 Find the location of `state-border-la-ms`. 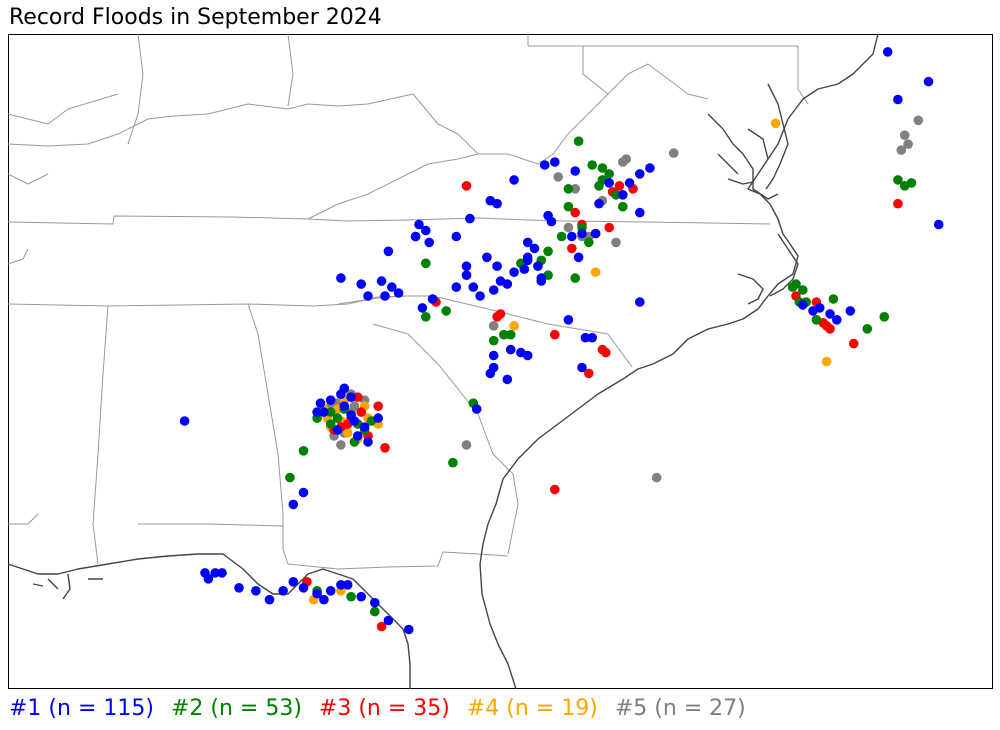

state-border-la-ms is located at coordinates (23, 519).